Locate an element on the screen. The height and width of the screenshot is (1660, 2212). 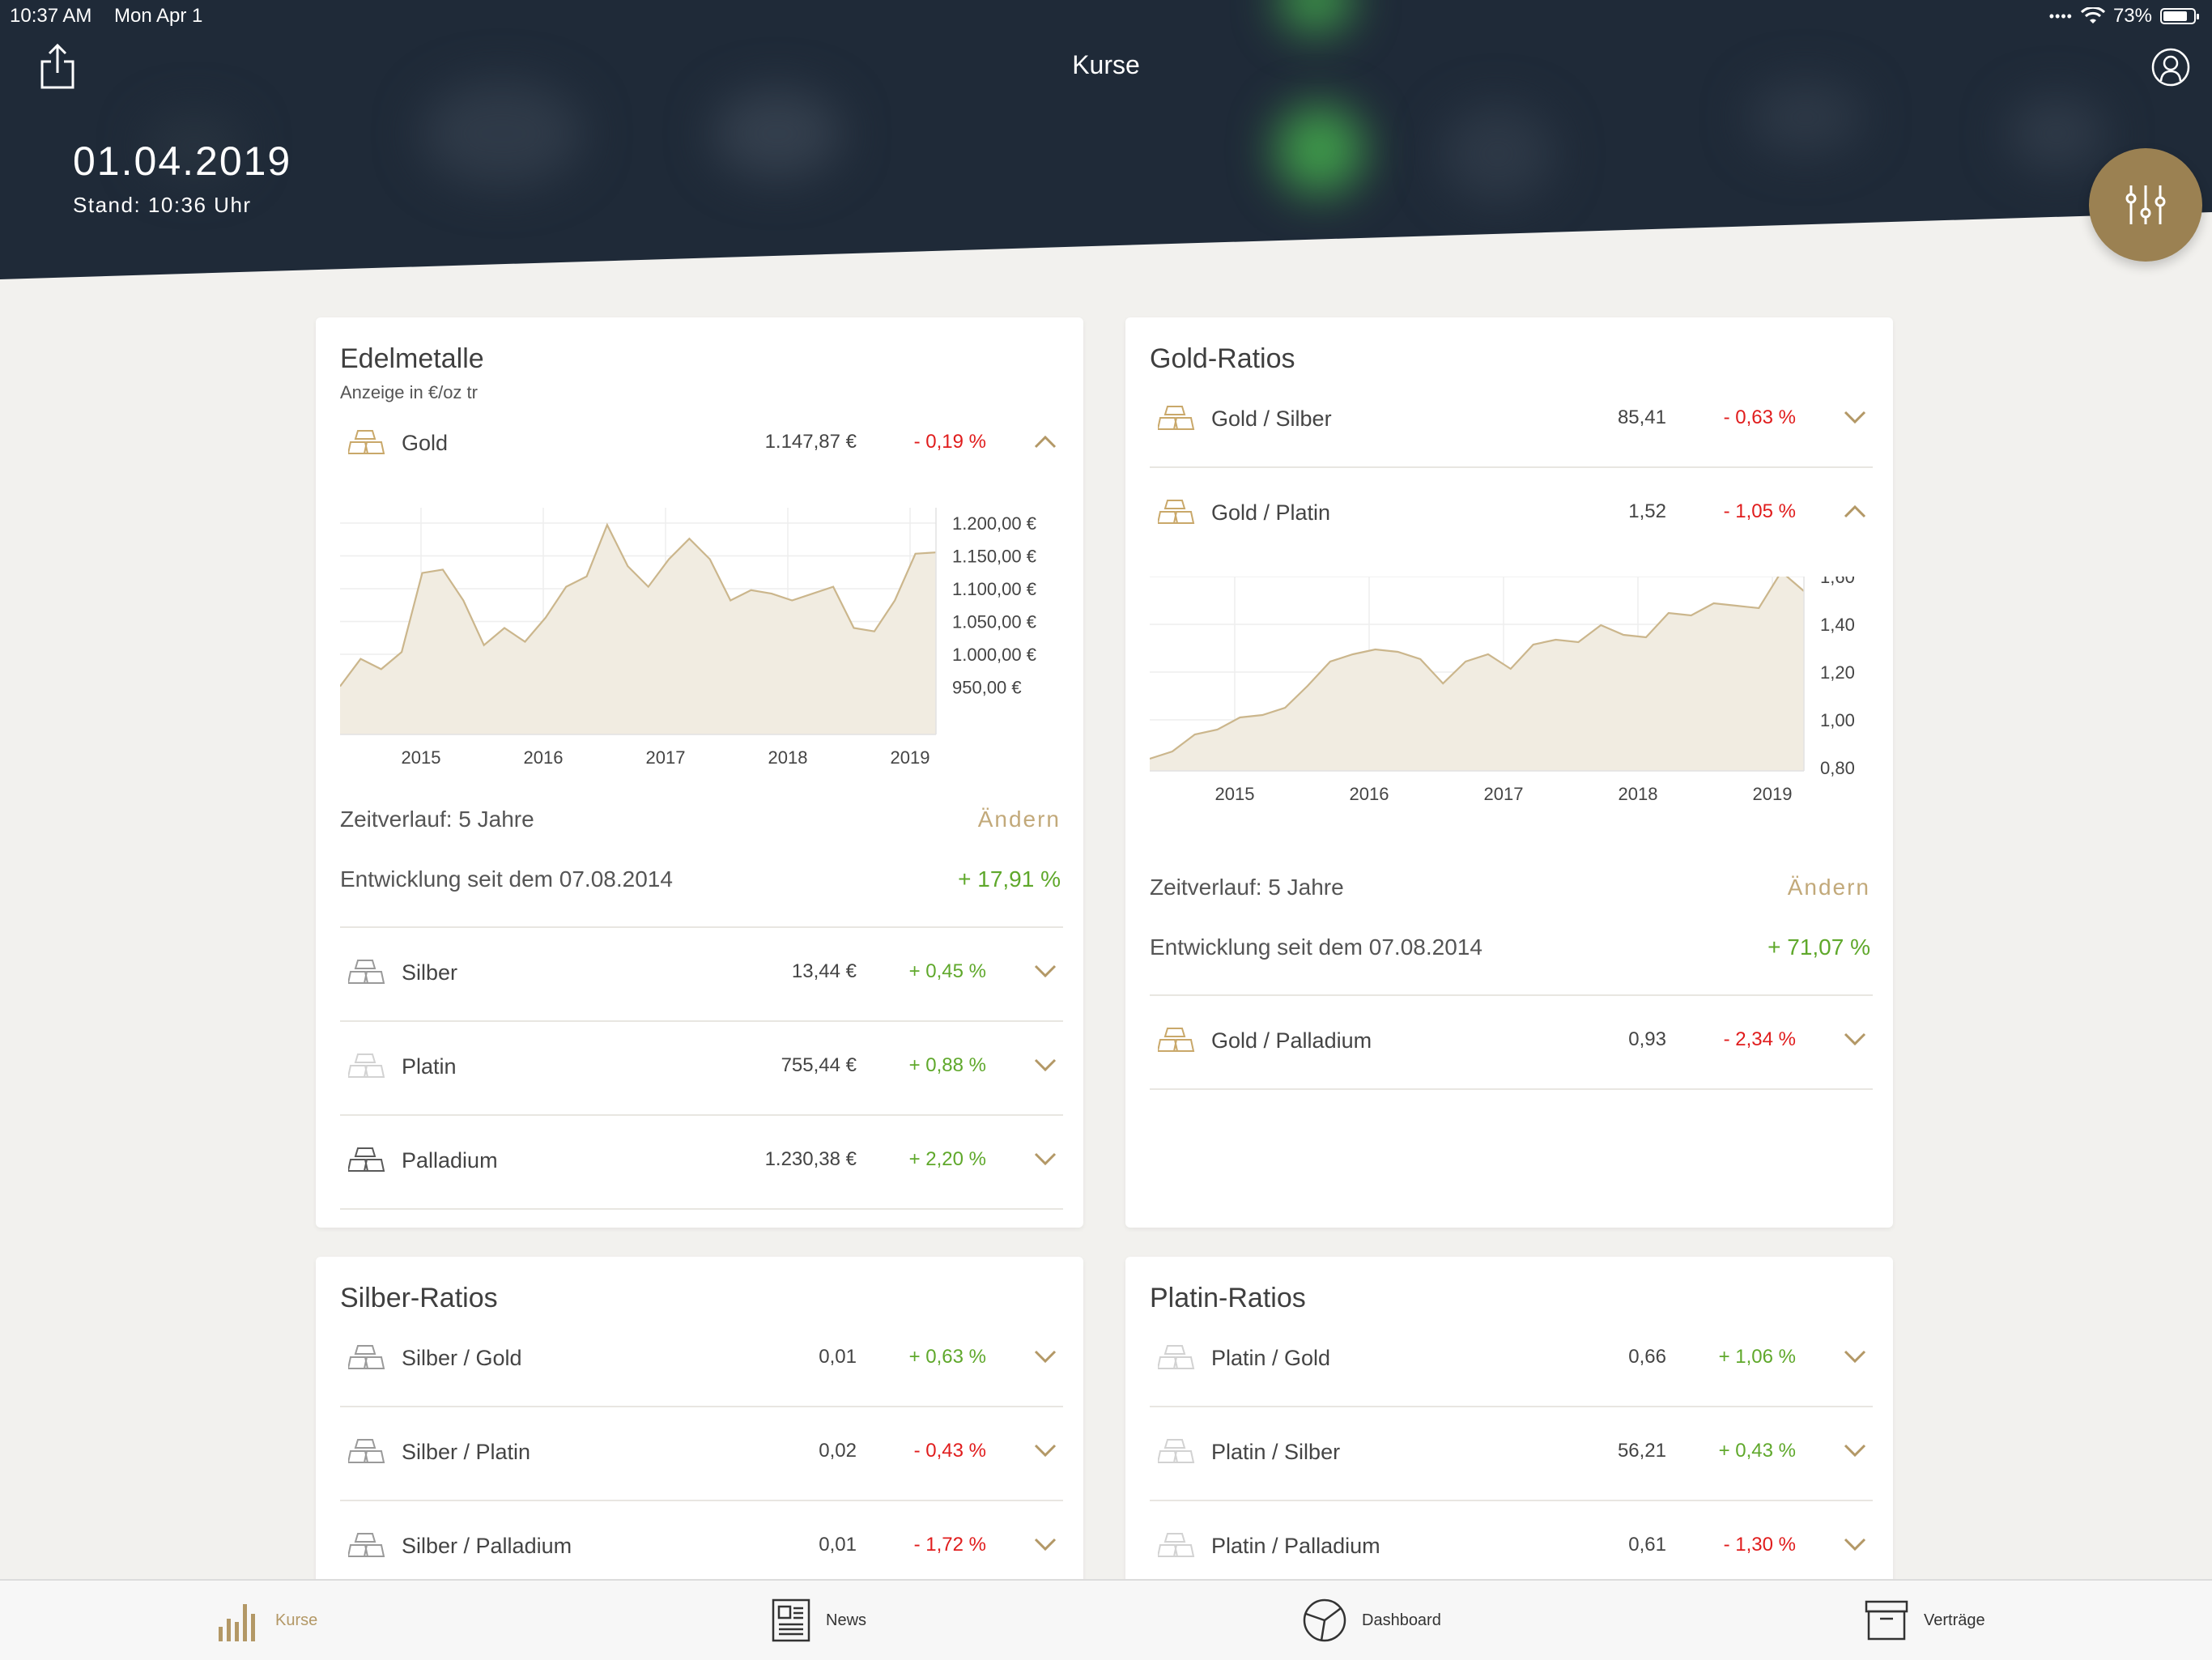
list-item-platin-palladium: Platin / Palladium 0,61 - 1,30 % is located at coordinates (1512, 1548).